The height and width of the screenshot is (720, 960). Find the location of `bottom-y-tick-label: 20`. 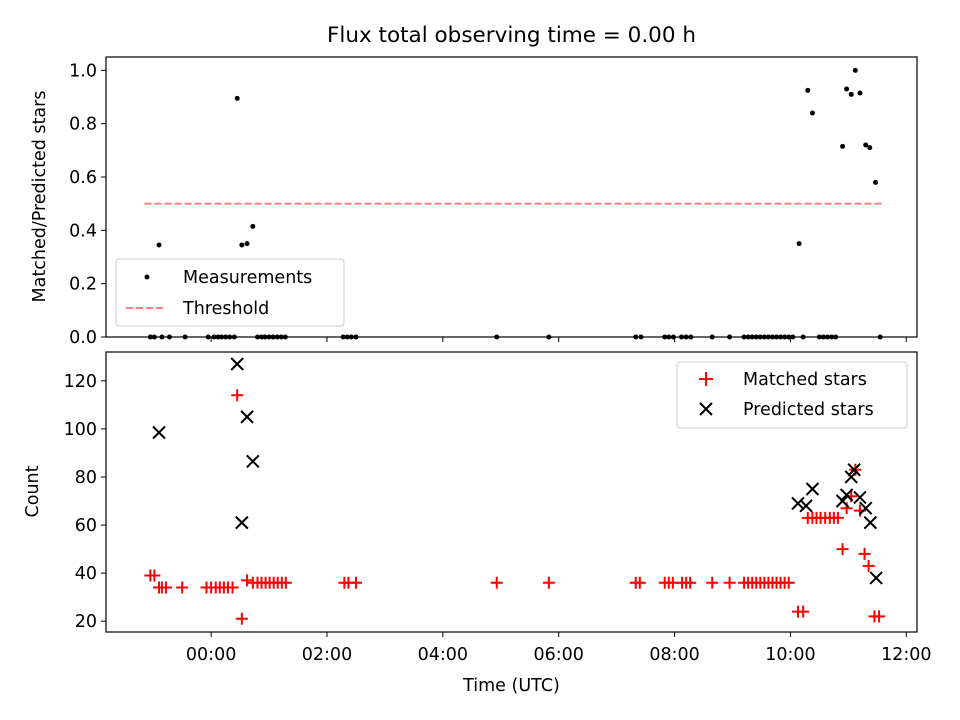

bottom-y-tick-label: 20 is located at coordinates (86, 622).